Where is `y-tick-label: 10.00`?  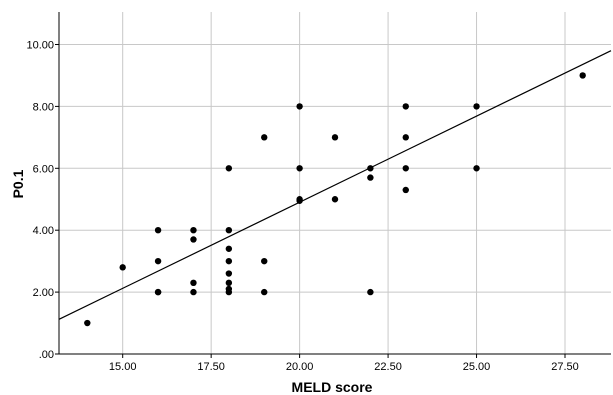
y-tick-label: 10.00 is located at coordinates (40, 45).